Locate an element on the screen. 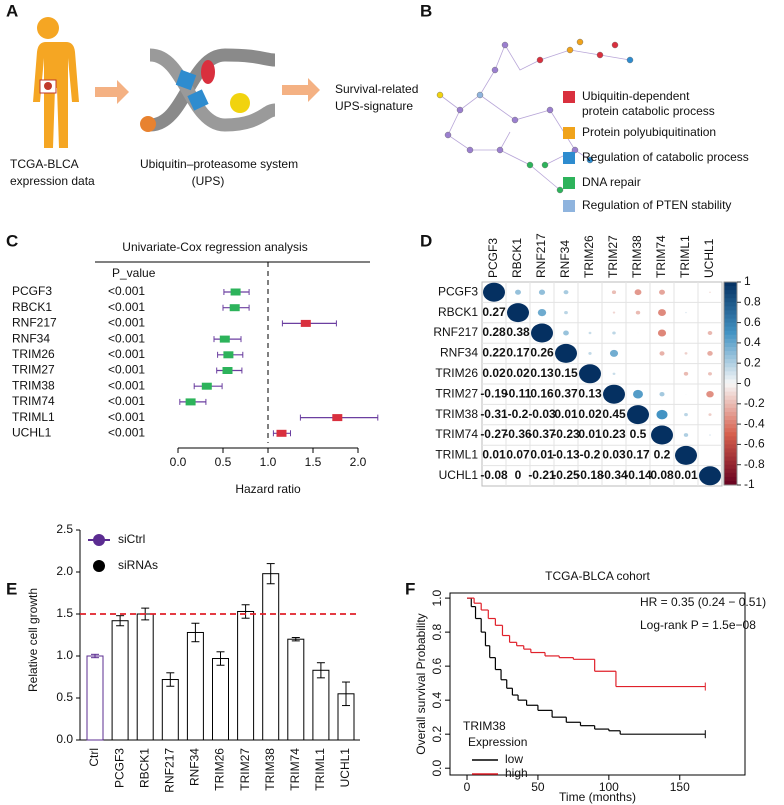  corr-value: -0.14 is located at coordinates (638, 475).